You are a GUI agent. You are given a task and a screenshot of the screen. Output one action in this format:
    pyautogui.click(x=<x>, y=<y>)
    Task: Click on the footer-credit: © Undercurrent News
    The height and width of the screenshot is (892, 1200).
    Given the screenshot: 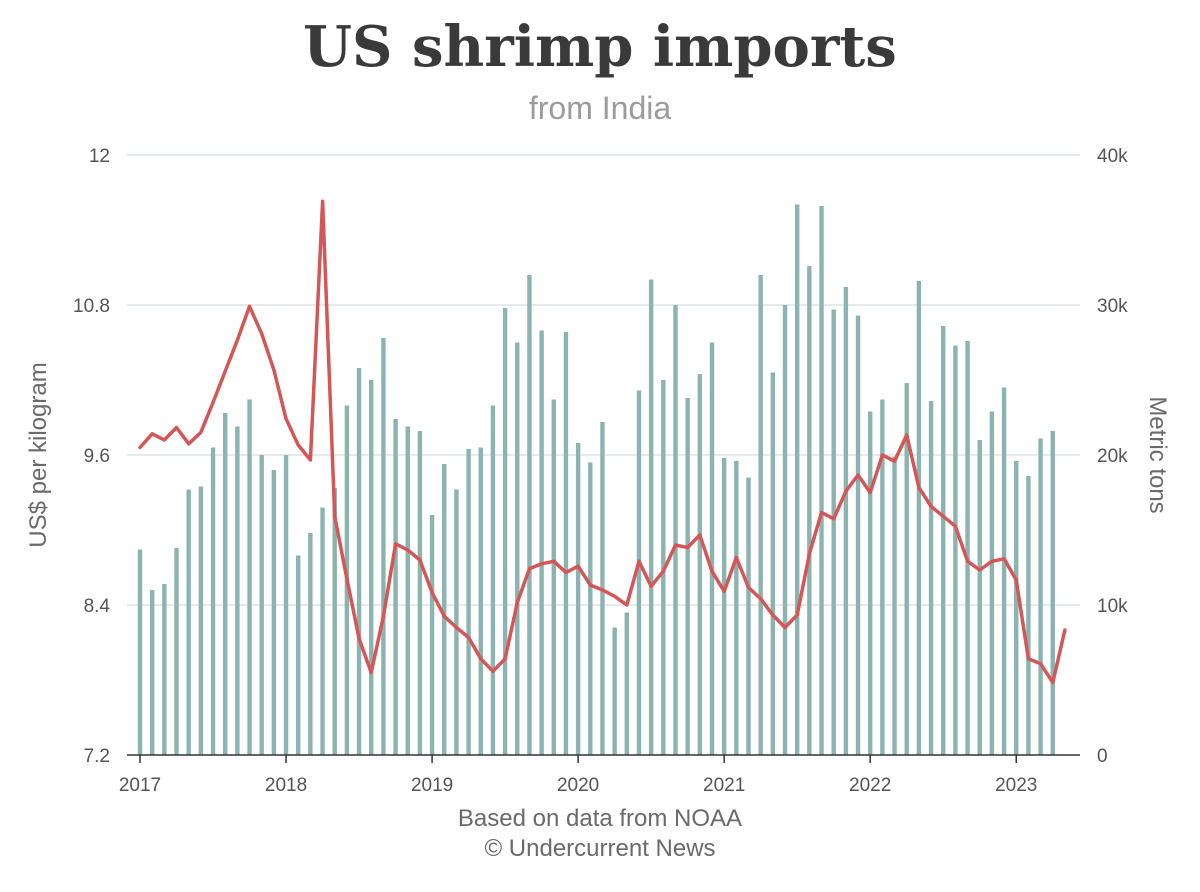 What is the action you would take?
    pyautogui.click(x=600, y=848)
    